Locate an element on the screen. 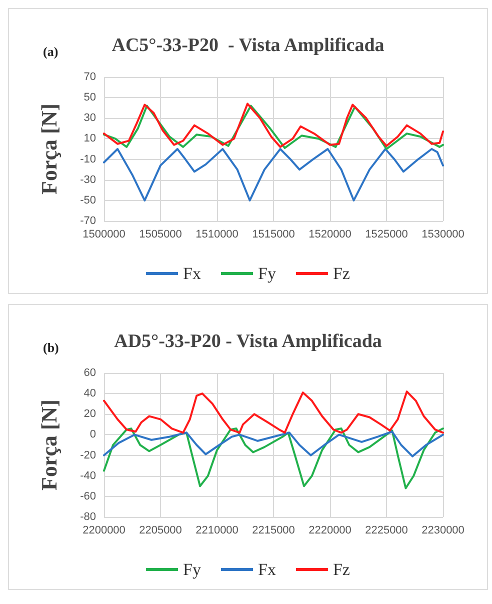 Image resolution: width=492 pixels, height=604 pixels. y-tick-label: -60 is located at coordinates (88, 496).